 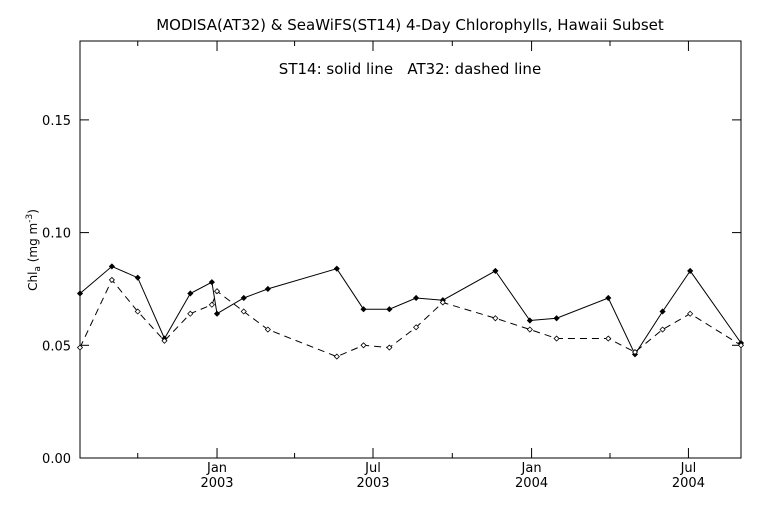 I want to click on series-line-at32, so click(x=410, y=318).